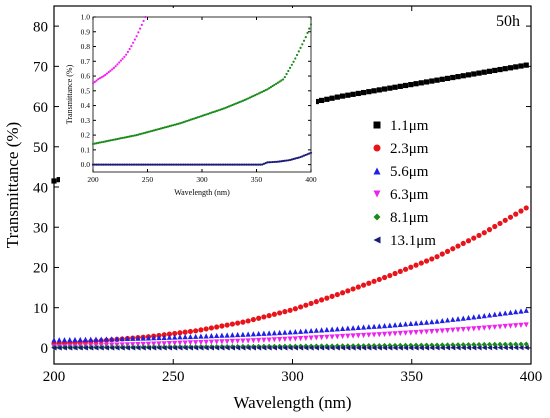  I want to click on legend: 1.1μm 2.3μm 5.6μm 6.3μm 8.1μm 13.1μm, so click(404, 183).